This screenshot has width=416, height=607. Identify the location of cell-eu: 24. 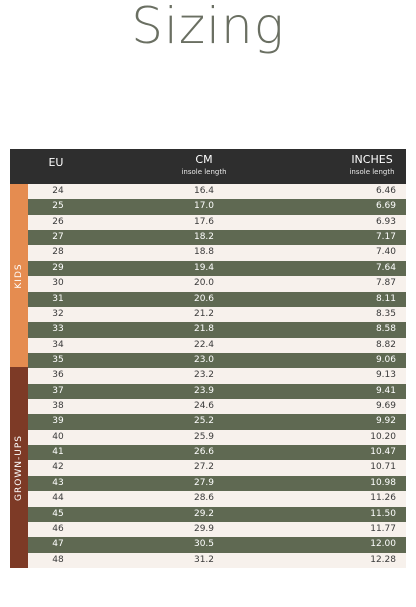
(58, 191).